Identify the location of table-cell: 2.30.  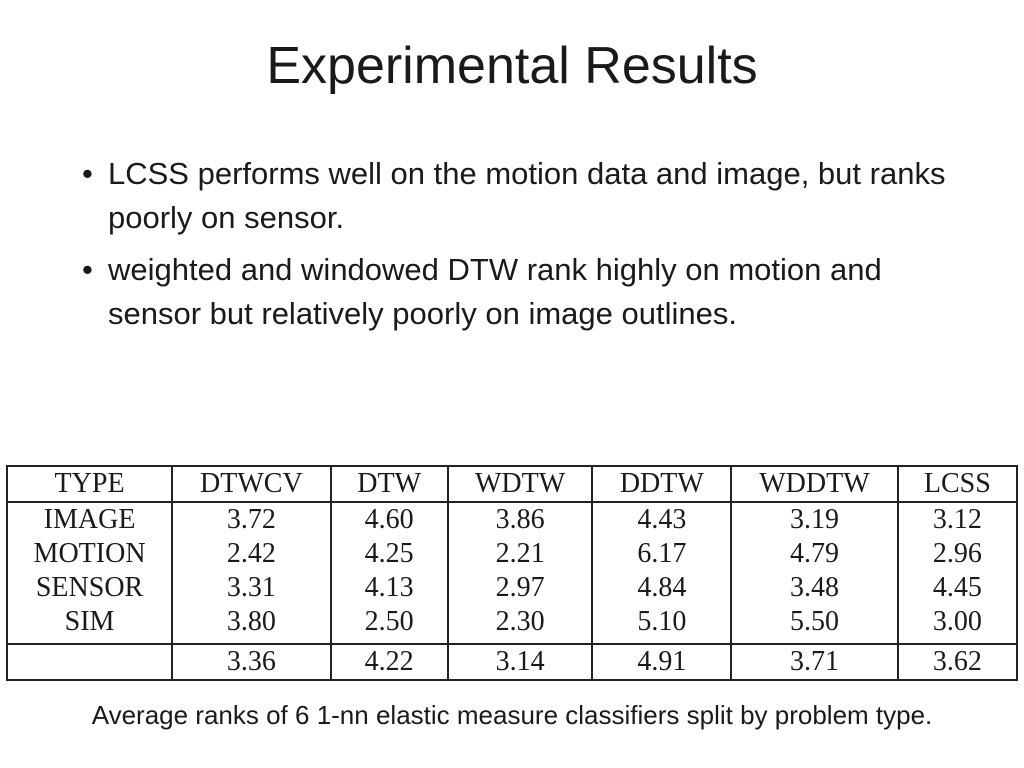
(520, 625).